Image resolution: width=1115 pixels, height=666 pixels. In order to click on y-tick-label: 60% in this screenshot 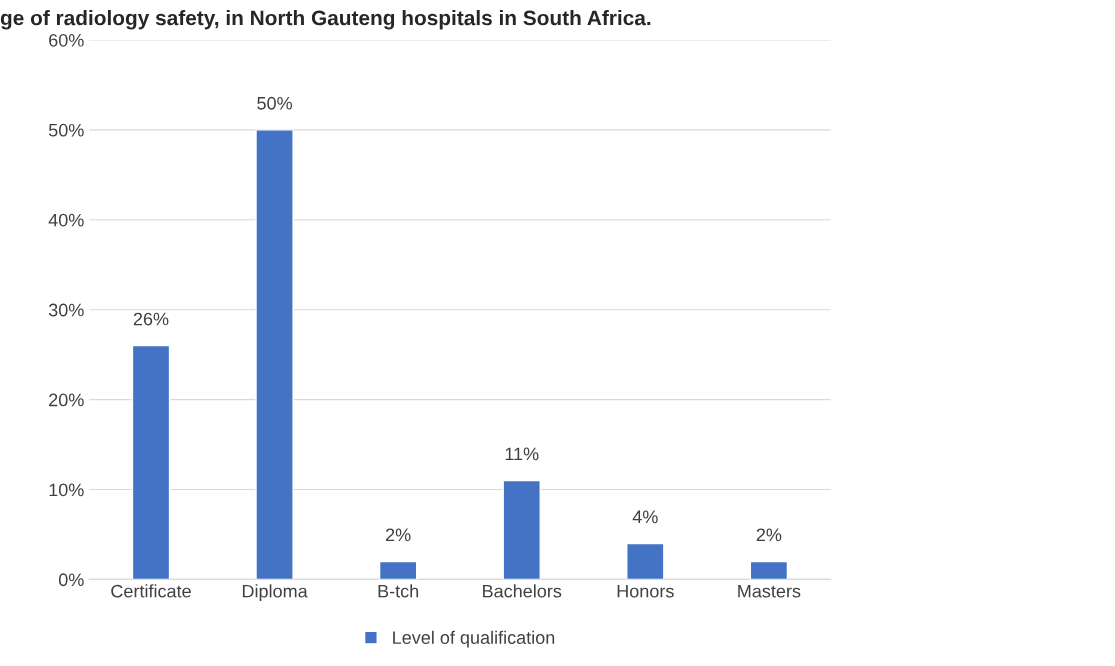, I will do `click(66, 40)`.